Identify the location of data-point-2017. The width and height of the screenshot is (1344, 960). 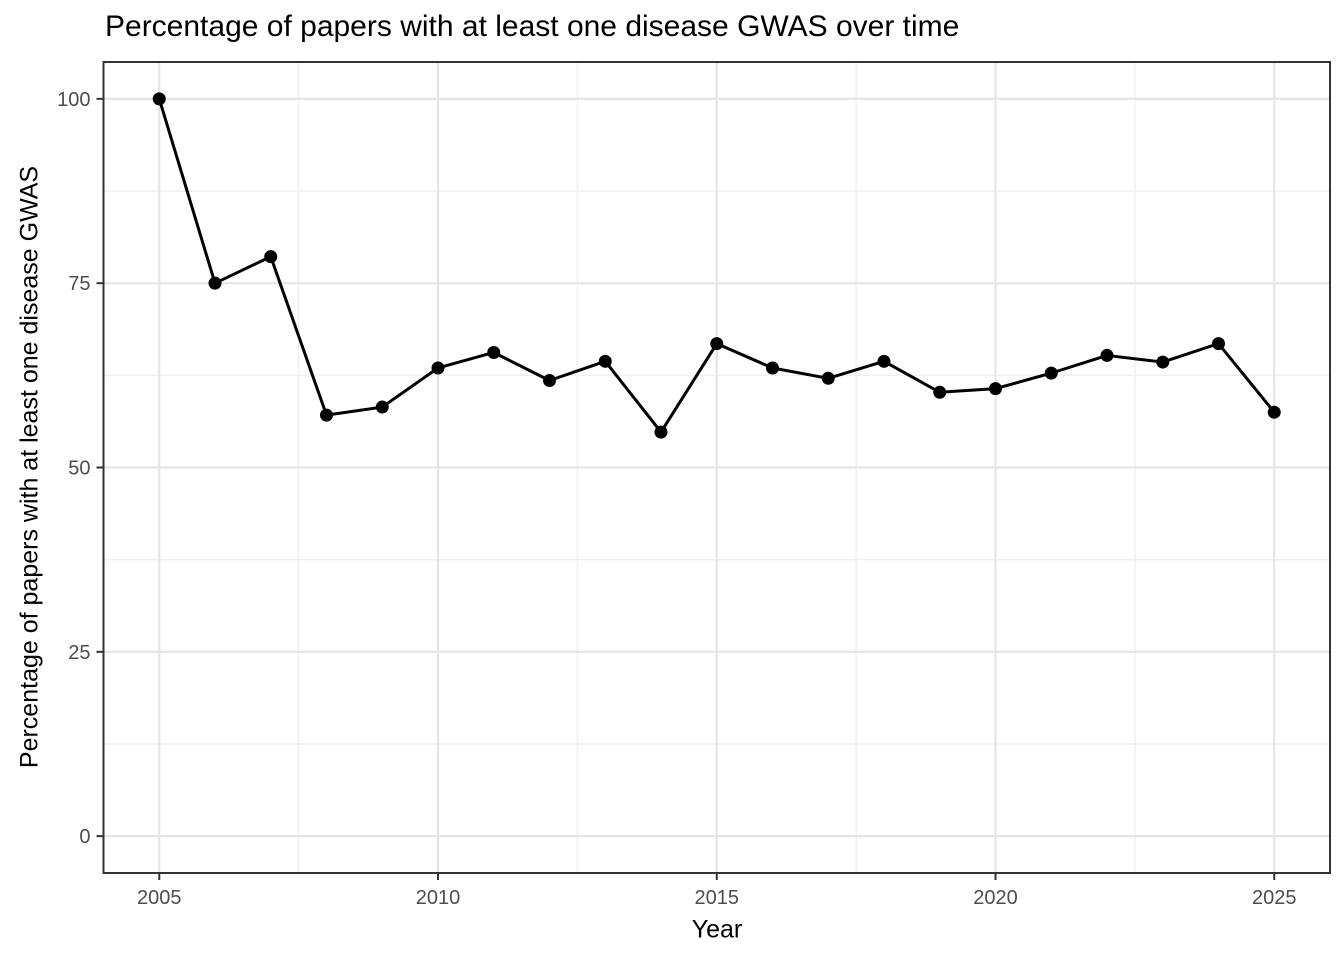
(828, 378).